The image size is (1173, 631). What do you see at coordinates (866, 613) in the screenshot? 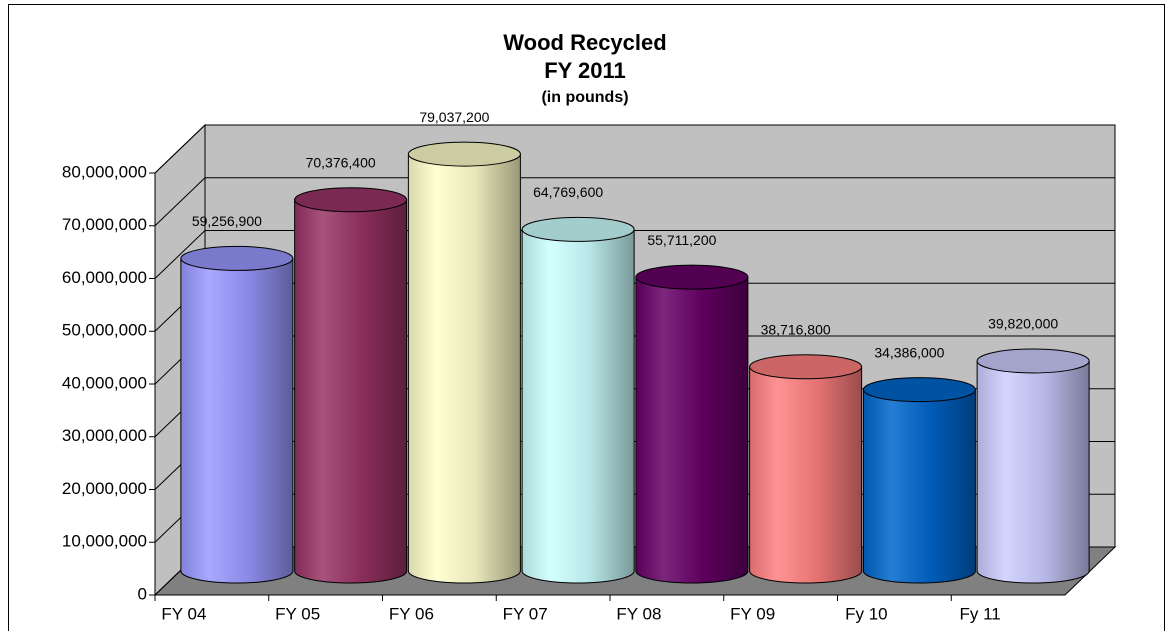
I see `x-tick-label: Fy 10` at bounding box center [866, 613].